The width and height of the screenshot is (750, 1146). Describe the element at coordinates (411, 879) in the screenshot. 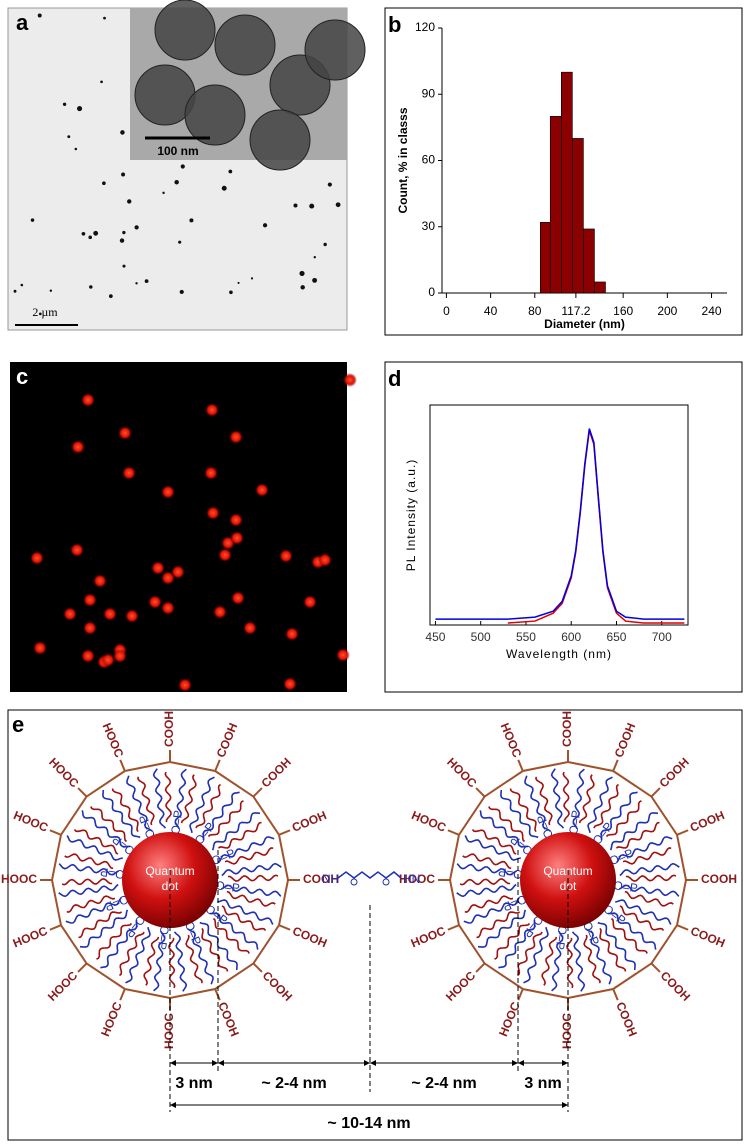

I see `amide-label: HN` at that location.